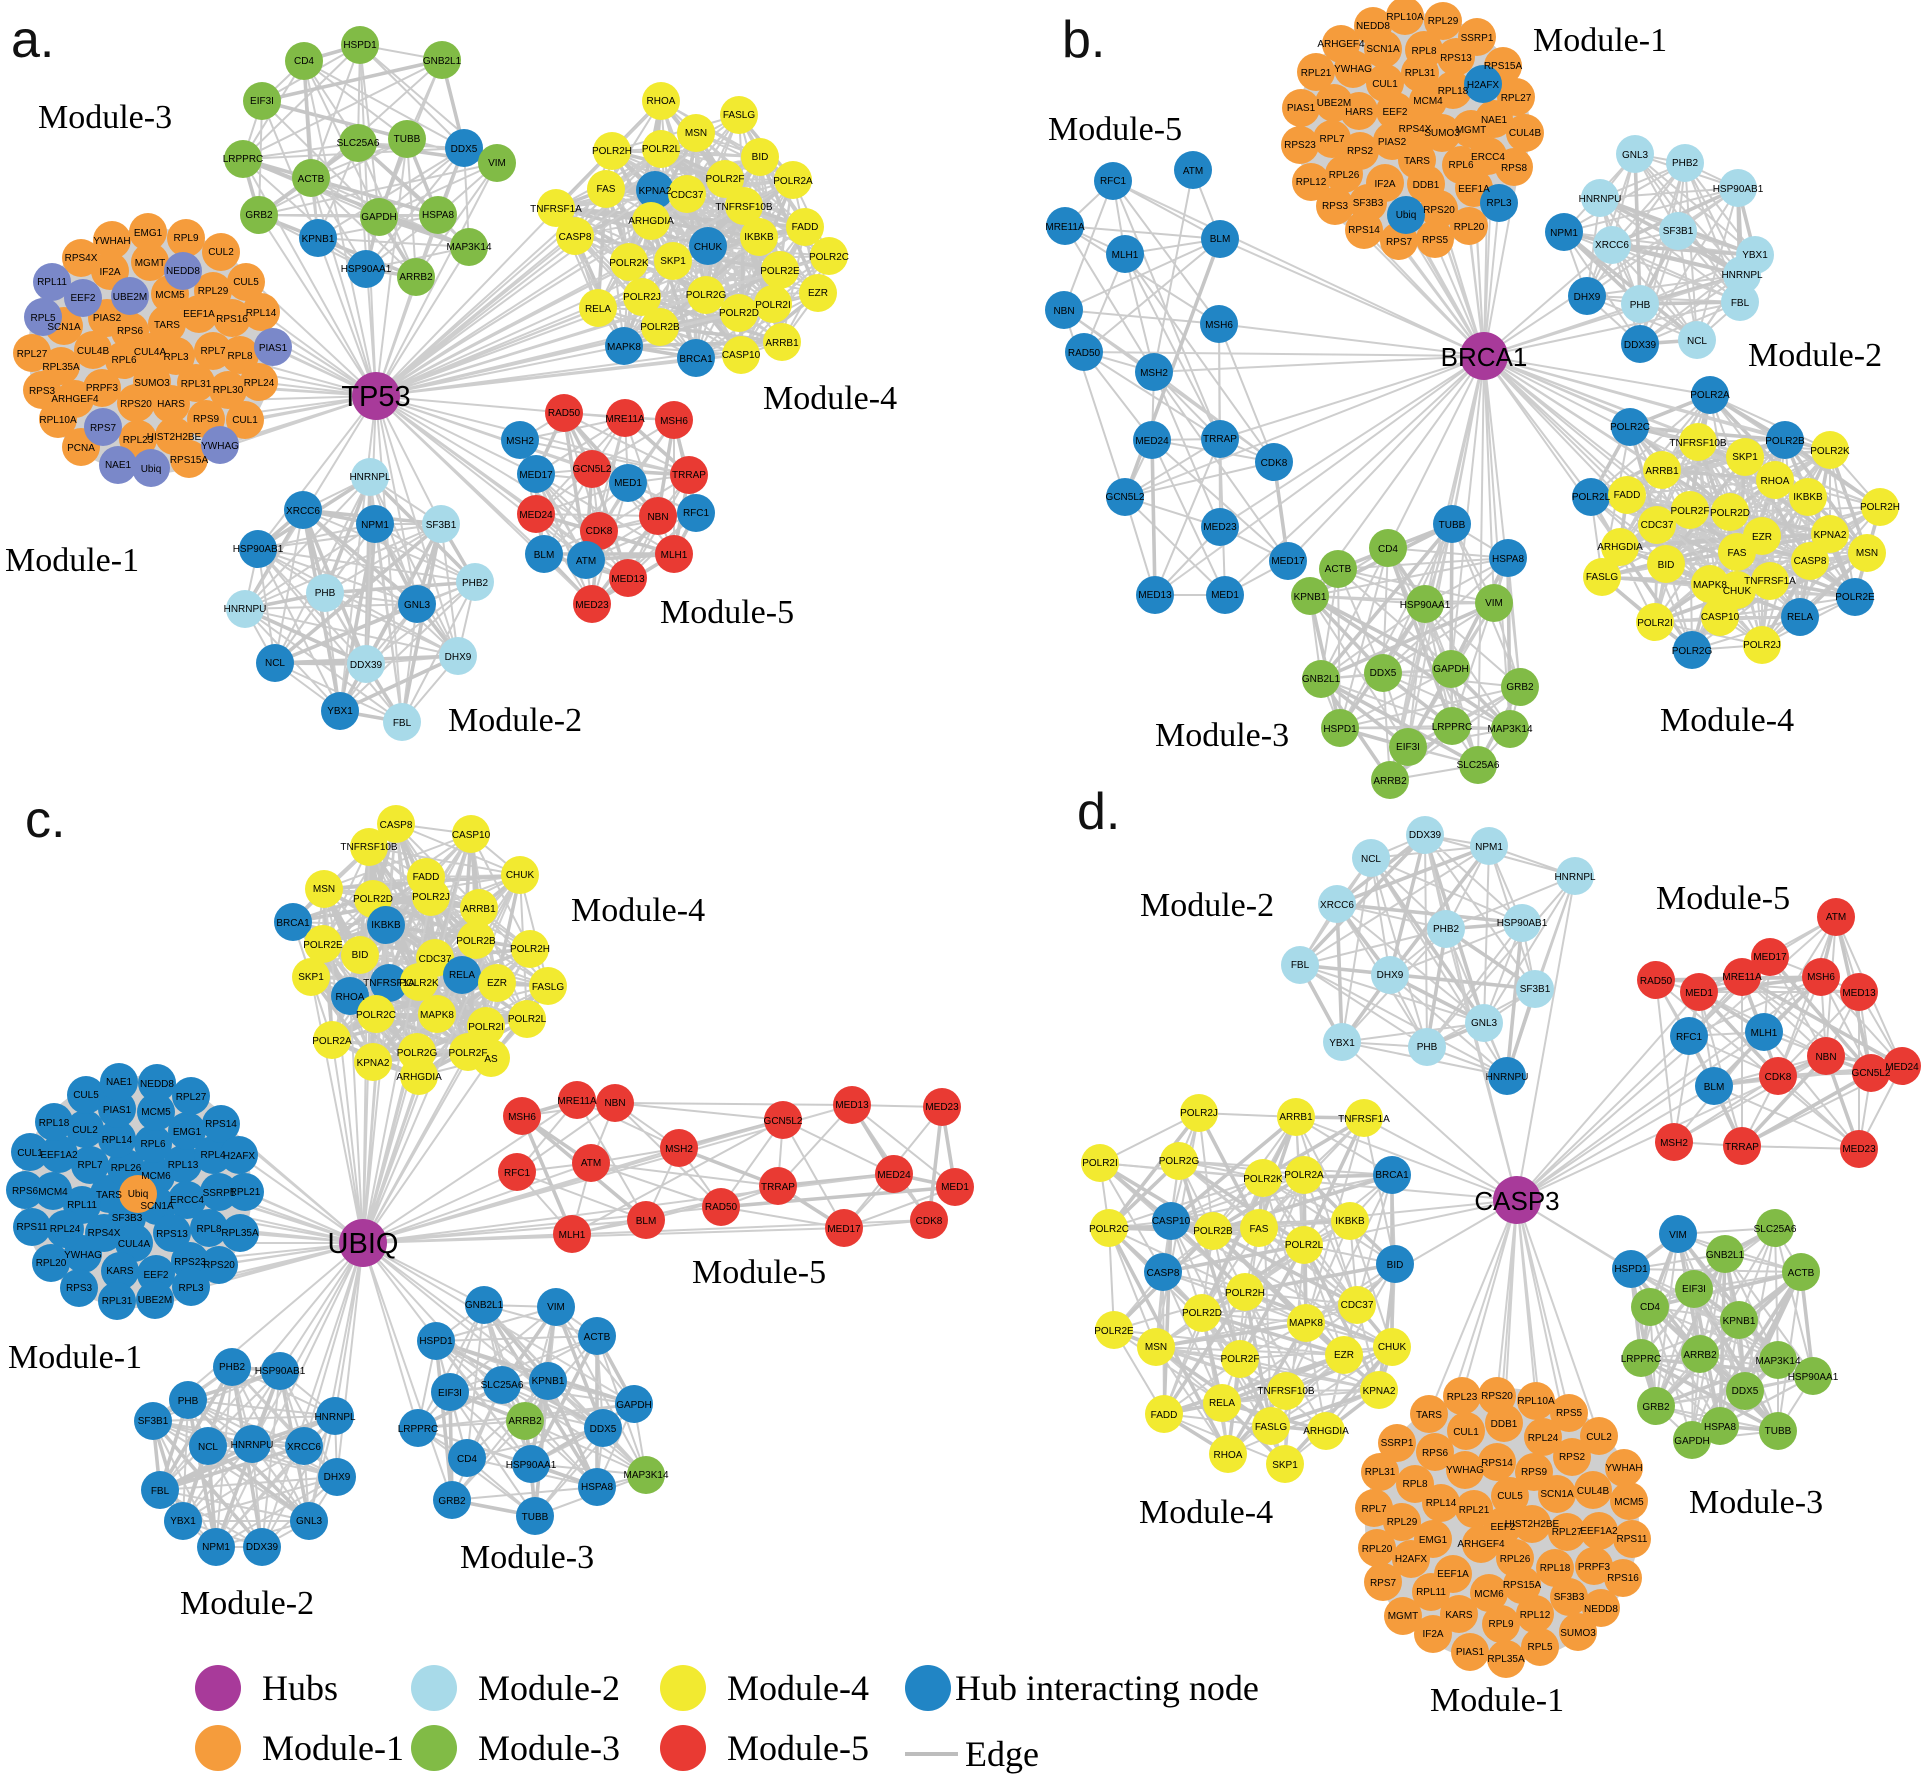  I want to click on svg-text: BRCA1, so click(1392, 1175).